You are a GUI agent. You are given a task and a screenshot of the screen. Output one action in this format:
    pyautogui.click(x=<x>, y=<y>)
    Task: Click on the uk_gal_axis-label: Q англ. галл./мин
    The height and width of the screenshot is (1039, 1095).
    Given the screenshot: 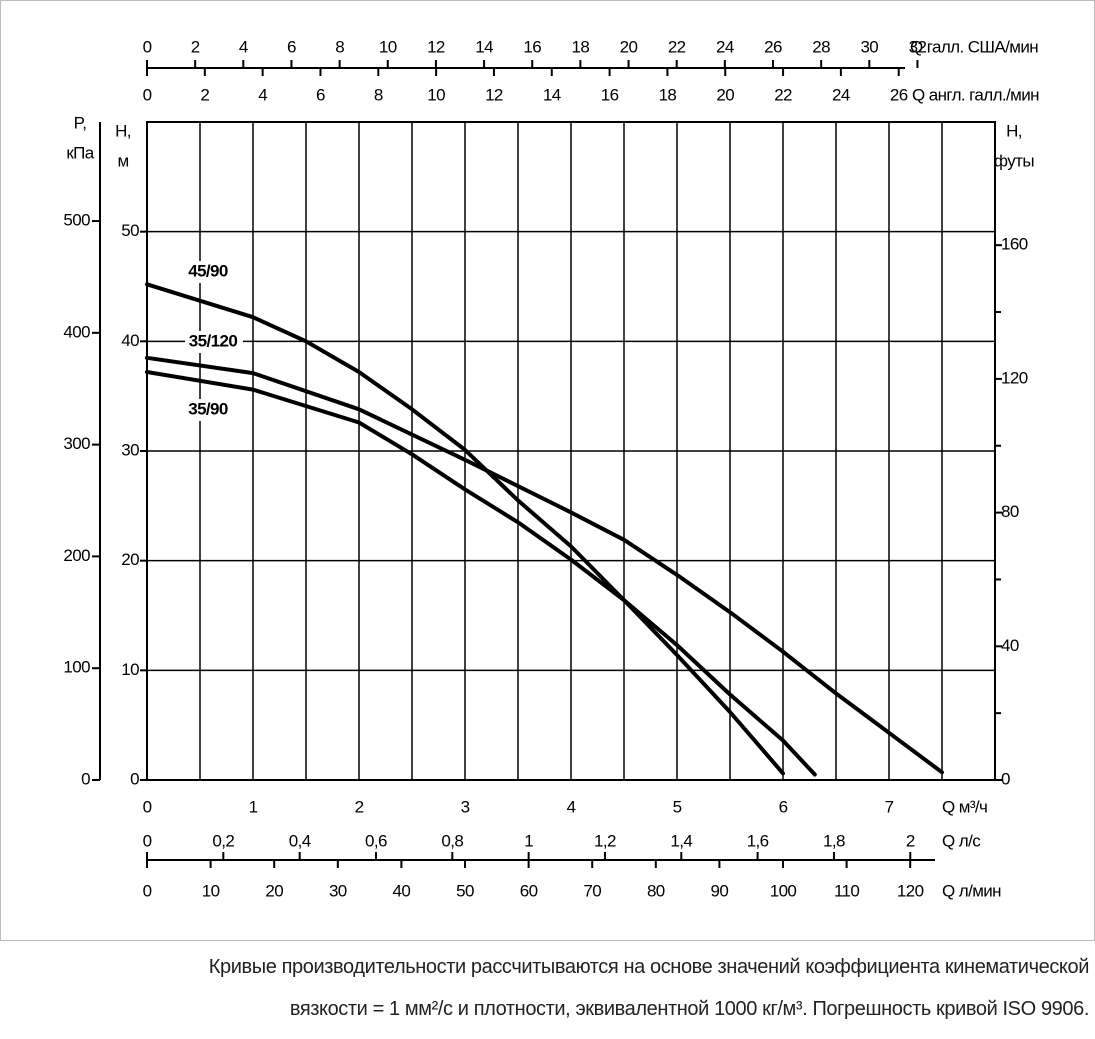 What is the action you would take?
    pyautogui.click(x=975, y=94)
    